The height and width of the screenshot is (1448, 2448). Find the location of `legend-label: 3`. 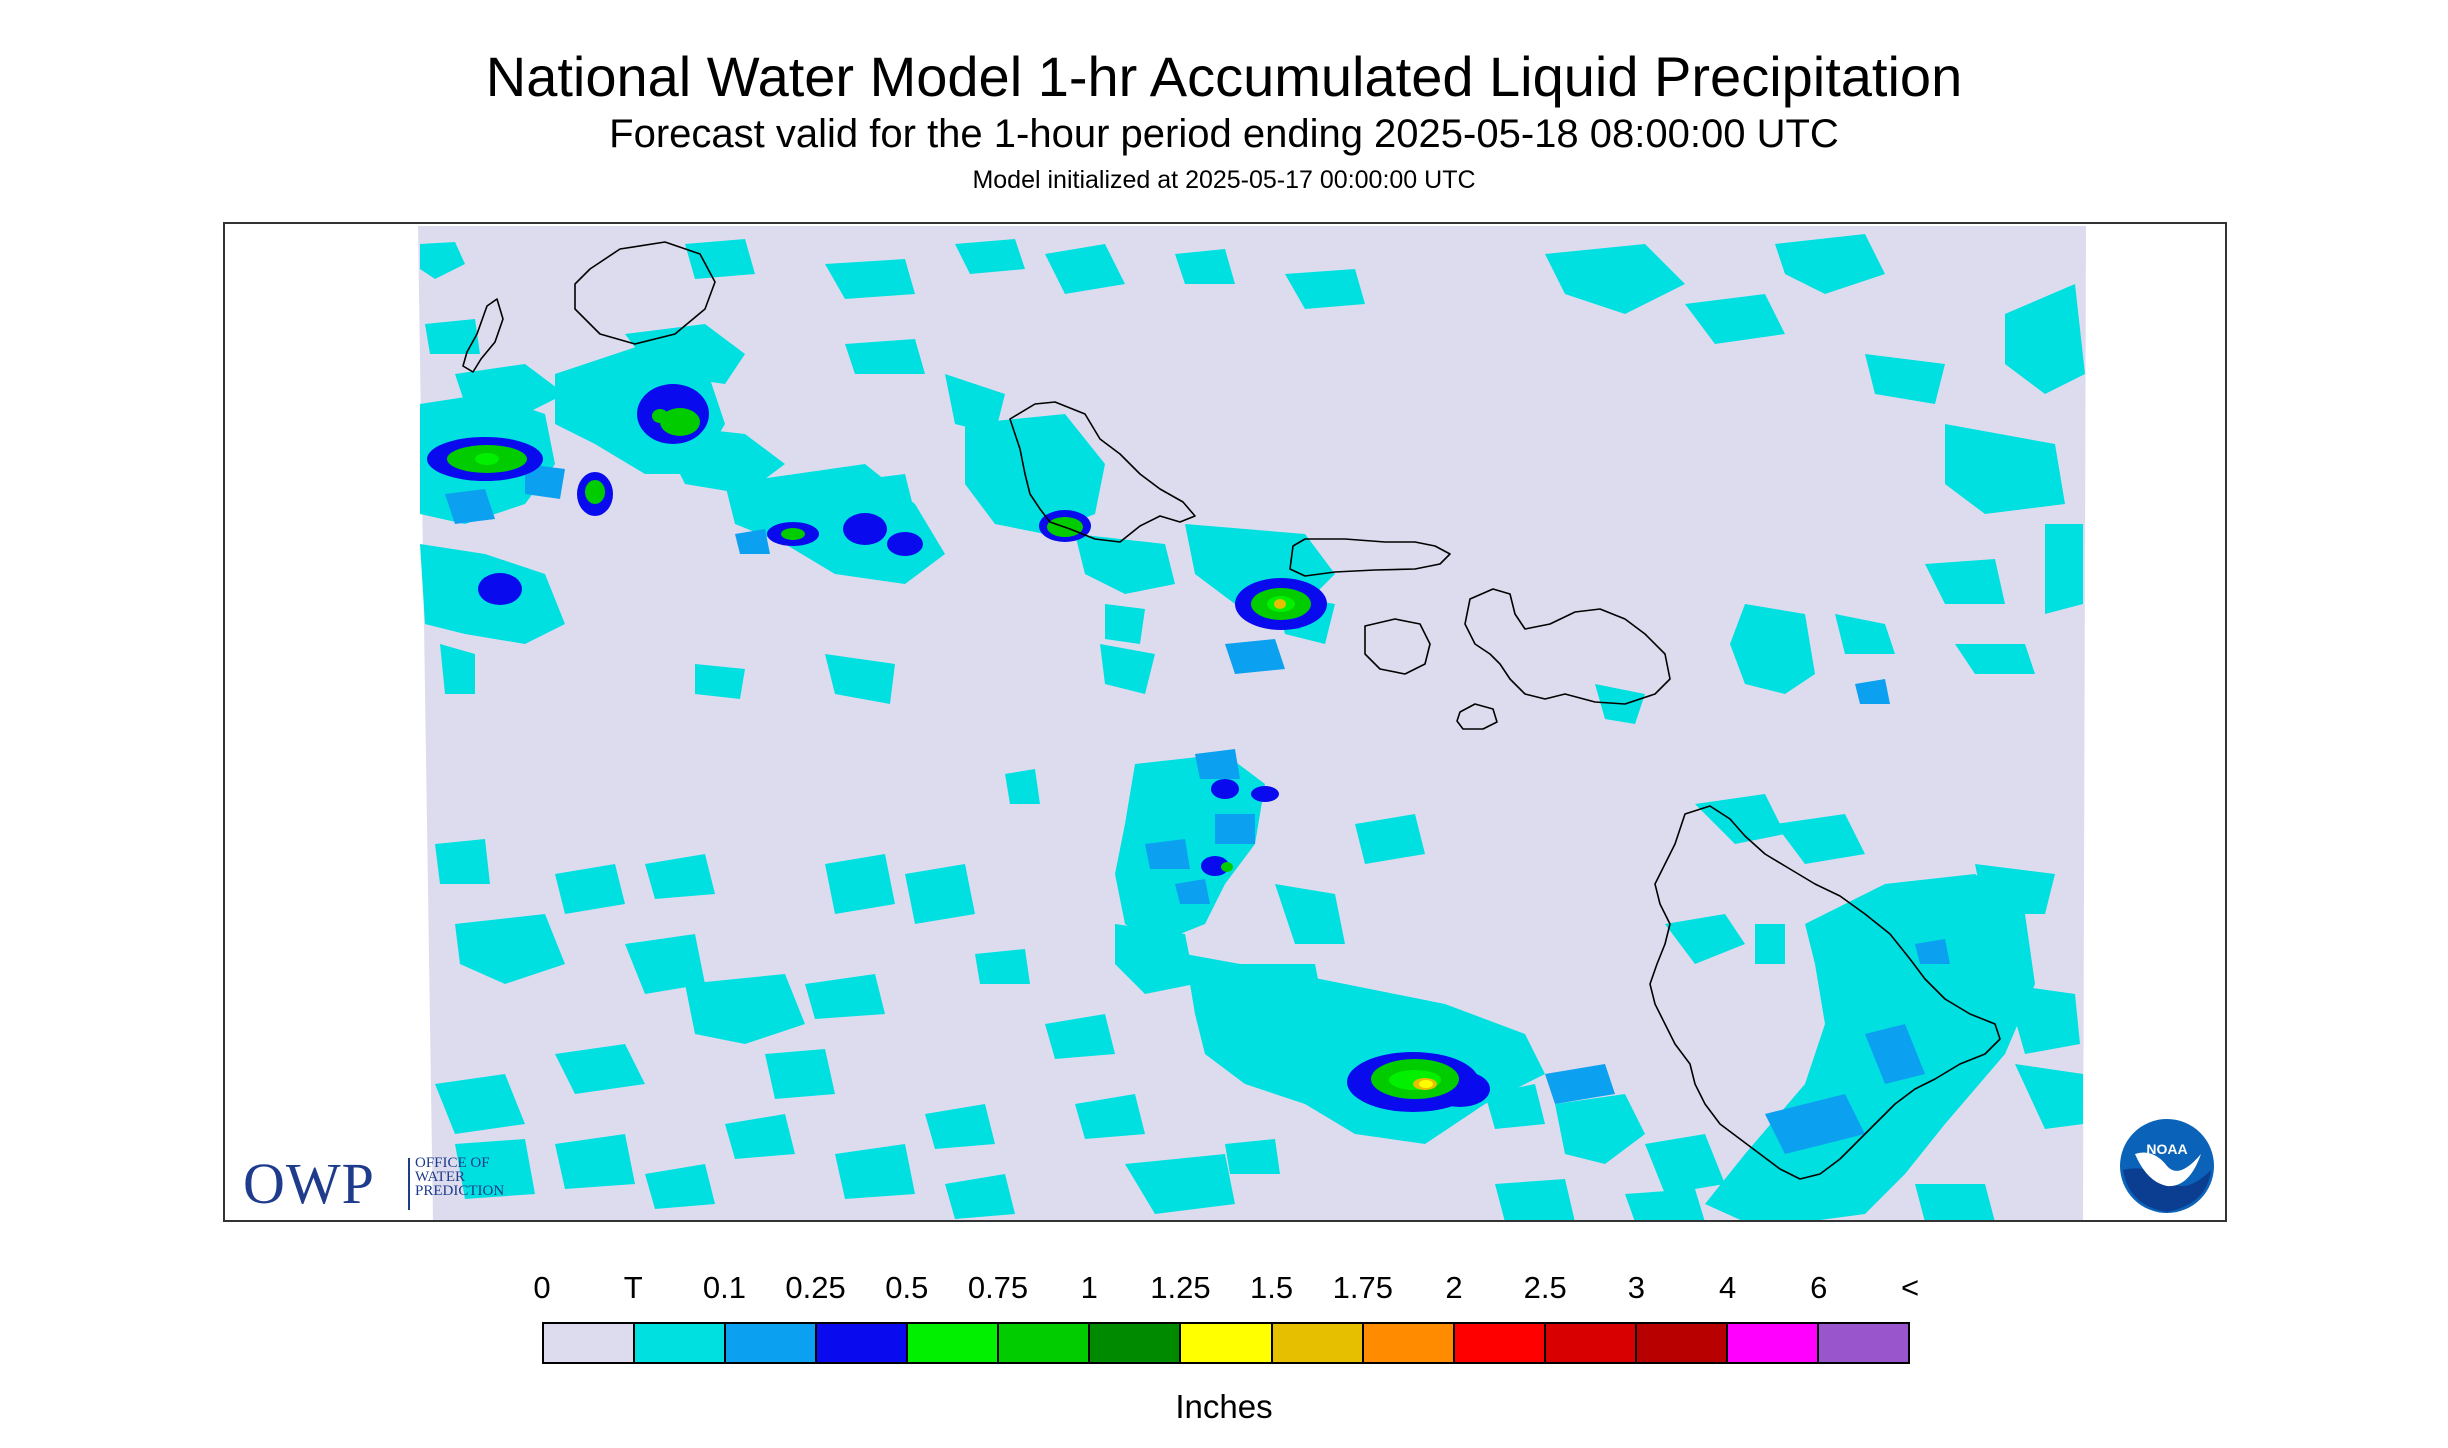

legend-label: 3 is located at coordinates (1636, 1287).